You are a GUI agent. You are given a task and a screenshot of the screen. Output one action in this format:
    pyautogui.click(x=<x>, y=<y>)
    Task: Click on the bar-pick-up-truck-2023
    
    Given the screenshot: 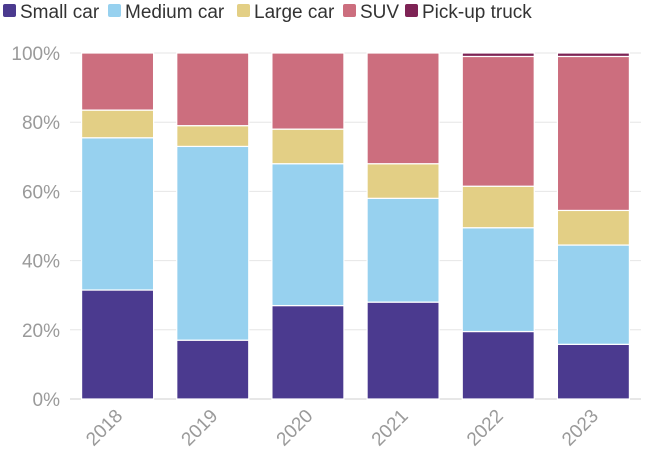 What is the action you would take?
    pyautogui.click(x=593, y=55)
    